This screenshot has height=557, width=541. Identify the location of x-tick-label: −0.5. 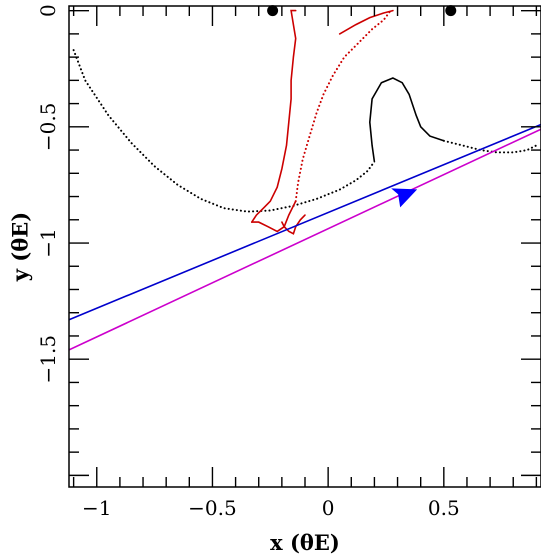
(212, 508).